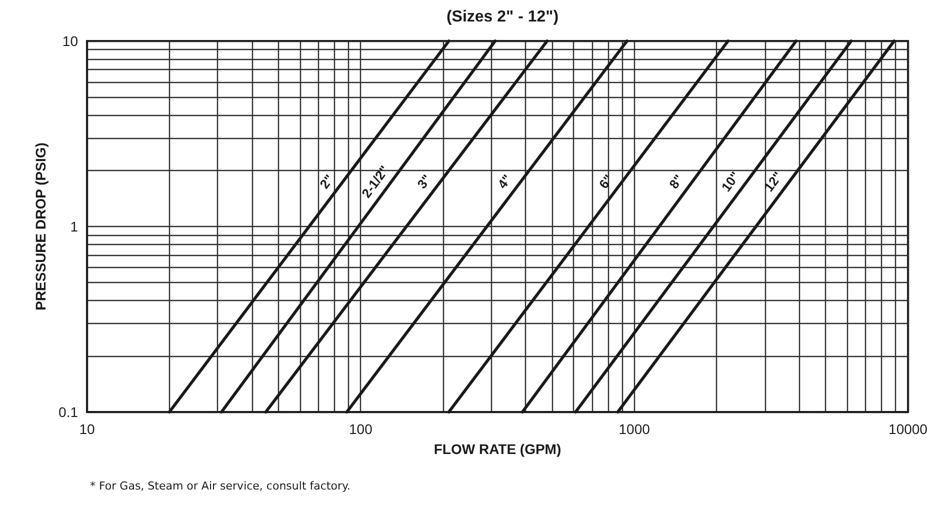 The width and height of the screenshot is (943, 514). I want to click on text: 10", so click(730, 181).